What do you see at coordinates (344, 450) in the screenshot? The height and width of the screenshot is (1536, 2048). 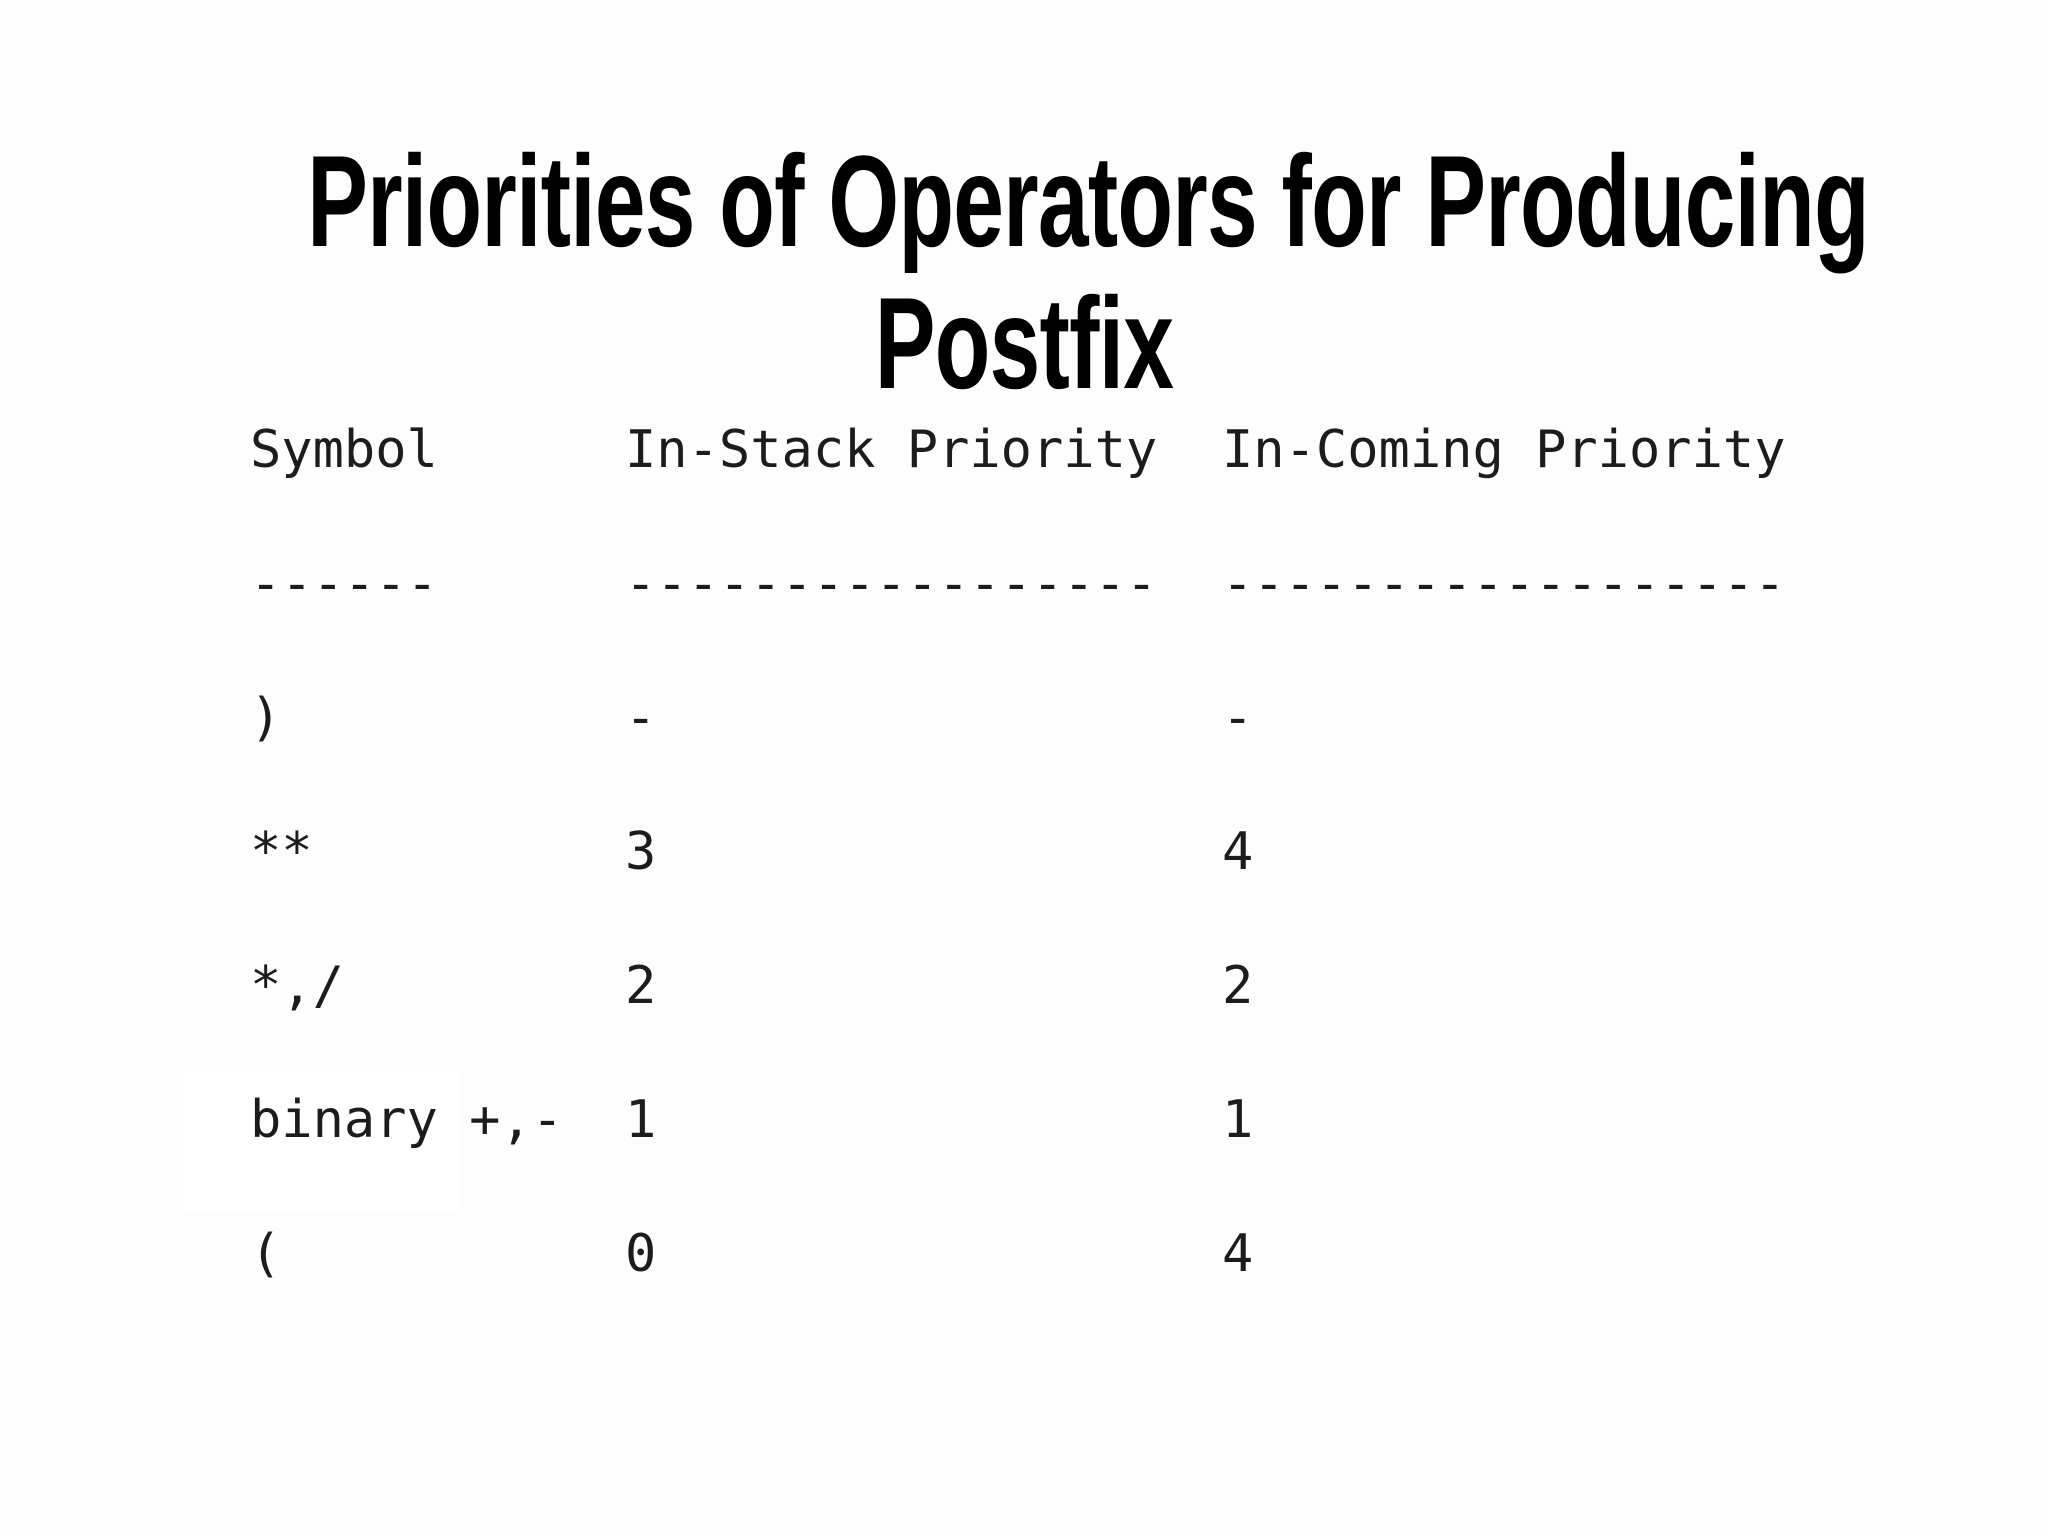 I see `header-symbol: Symbol` at bounding box center [344, 450].